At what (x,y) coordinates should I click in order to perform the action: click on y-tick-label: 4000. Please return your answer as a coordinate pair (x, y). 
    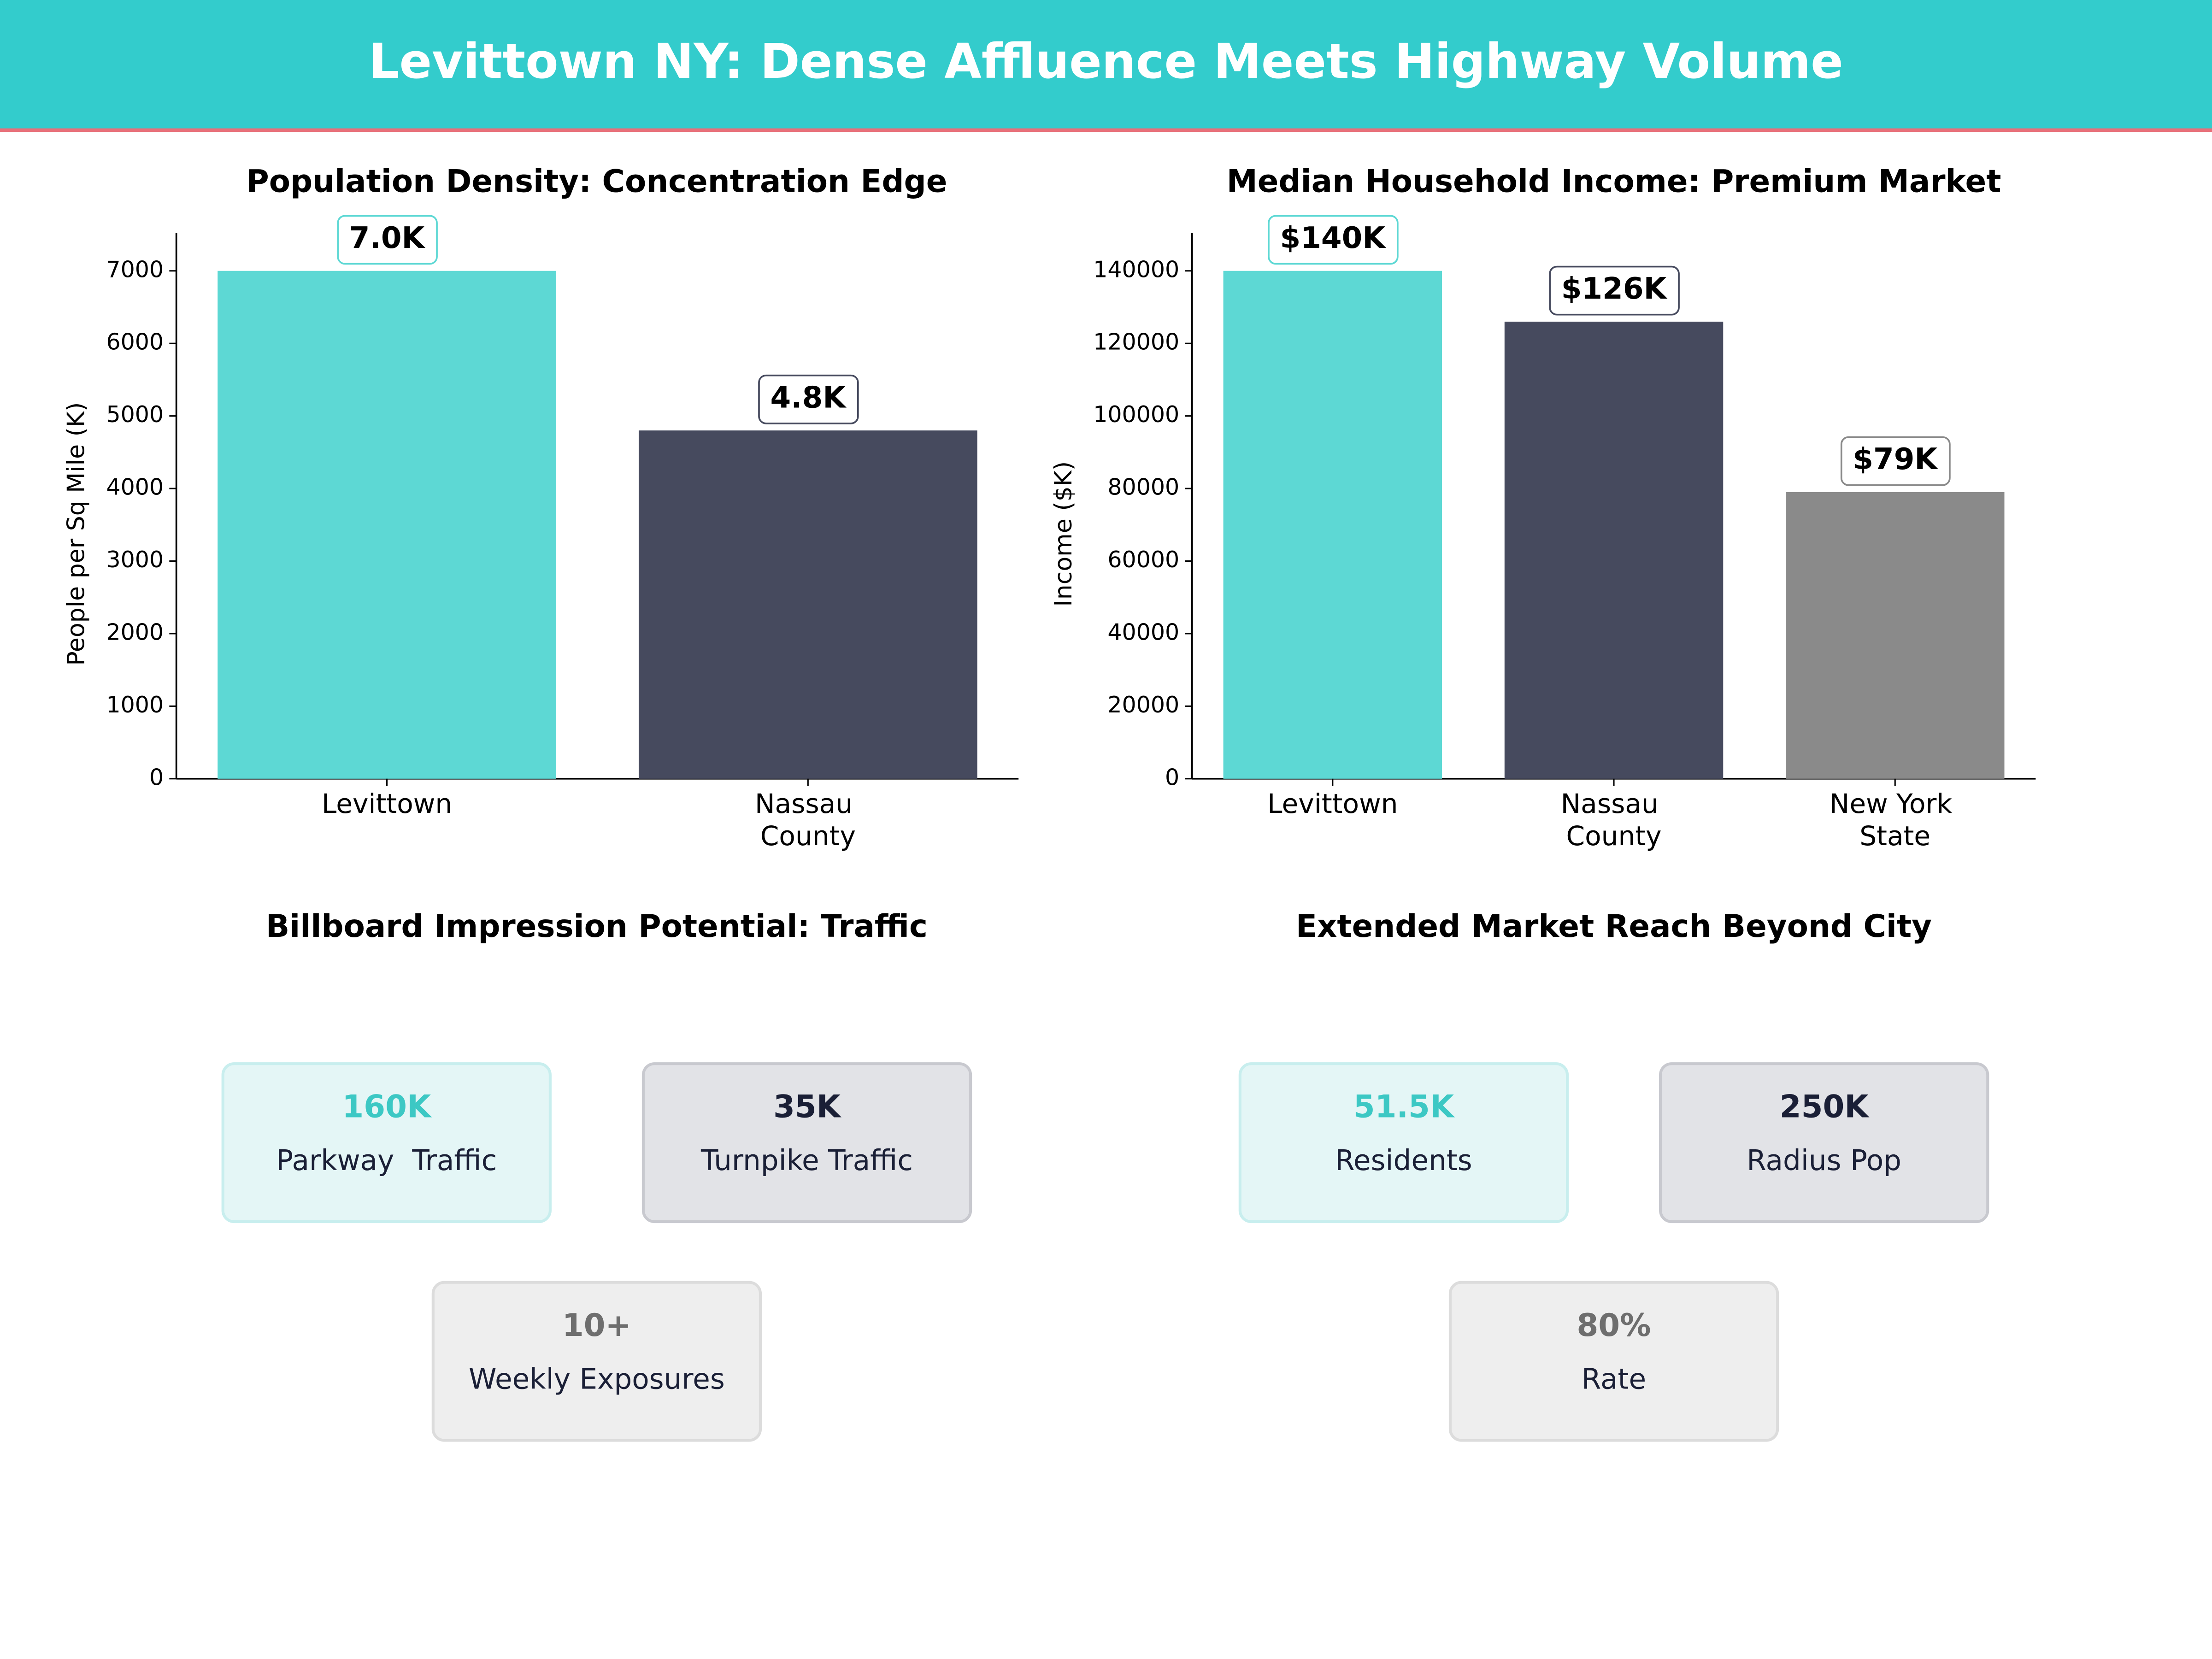
    Looking at the image, I should click on (135, 487).